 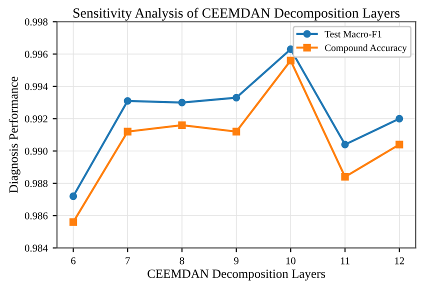 I want to click on y-tick-label: 0.990, so click(x=36, y=151).